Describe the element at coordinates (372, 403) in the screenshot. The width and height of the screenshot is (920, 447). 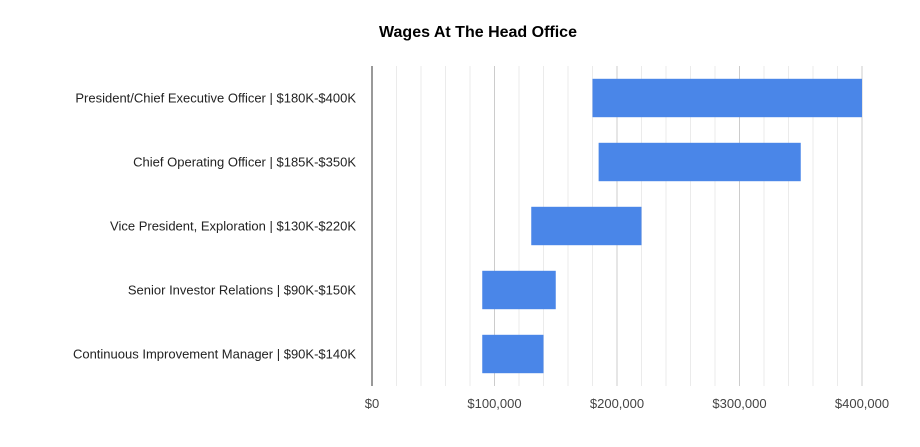
I see `x-tick-label: $0` at that location.